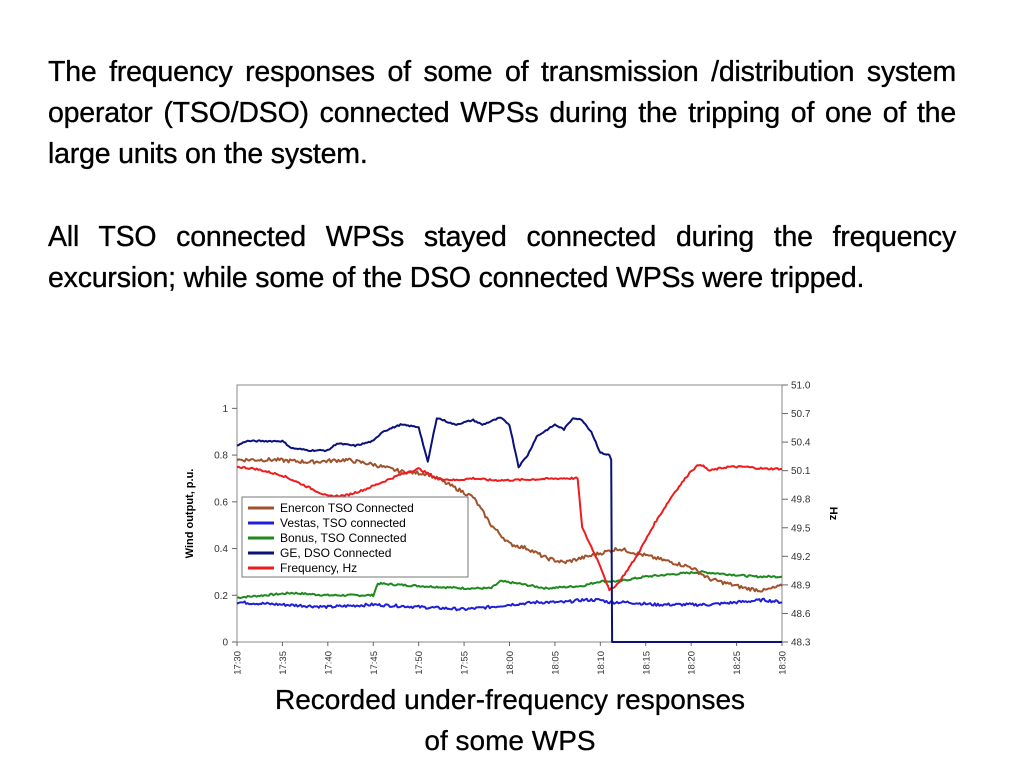 The image size is (1024, 768). What do you see at coordinates (509, 585) in the screenshot?
I see `series-line-bonus` at bounding box center [509, 585].